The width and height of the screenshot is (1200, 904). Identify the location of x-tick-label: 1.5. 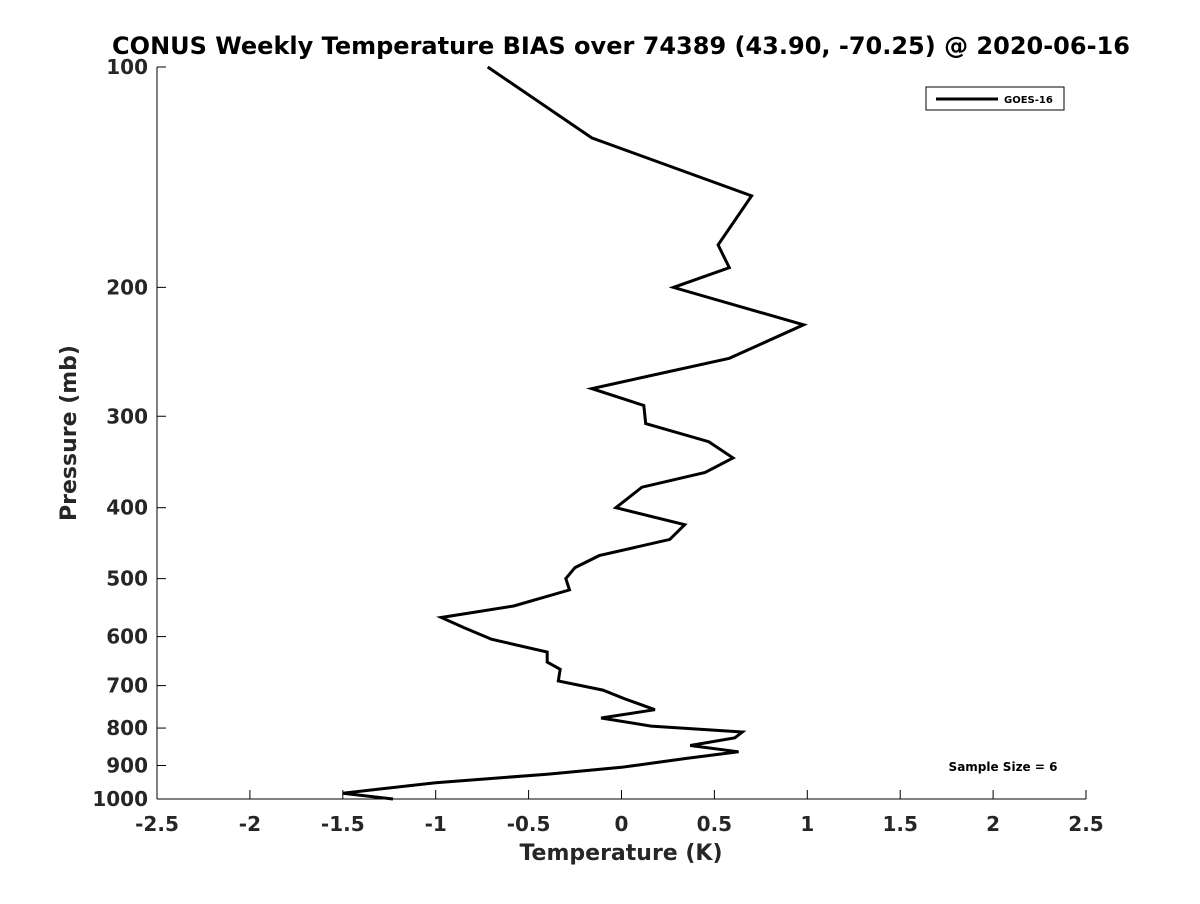
(899, 824).